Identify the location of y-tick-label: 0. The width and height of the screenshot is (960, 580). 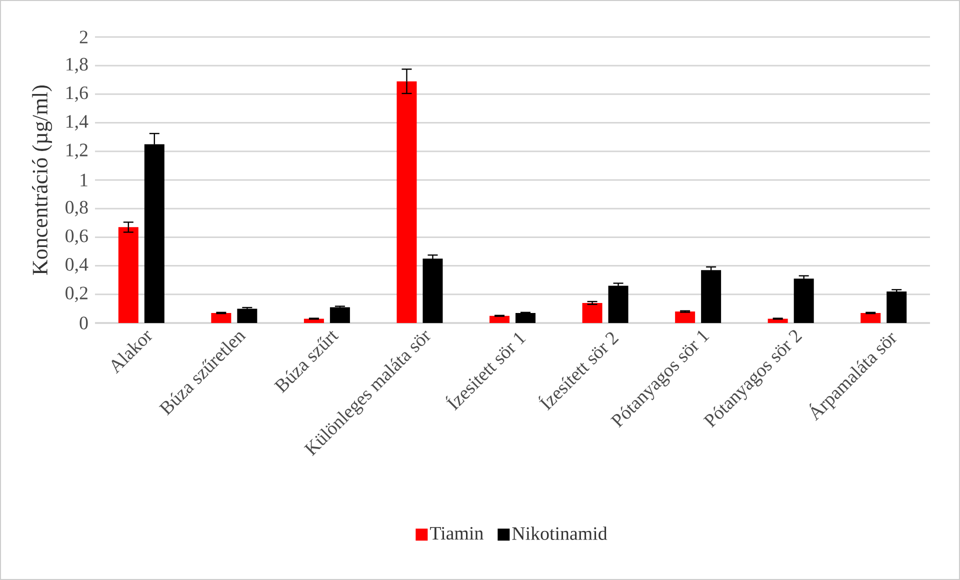
(84, 323).